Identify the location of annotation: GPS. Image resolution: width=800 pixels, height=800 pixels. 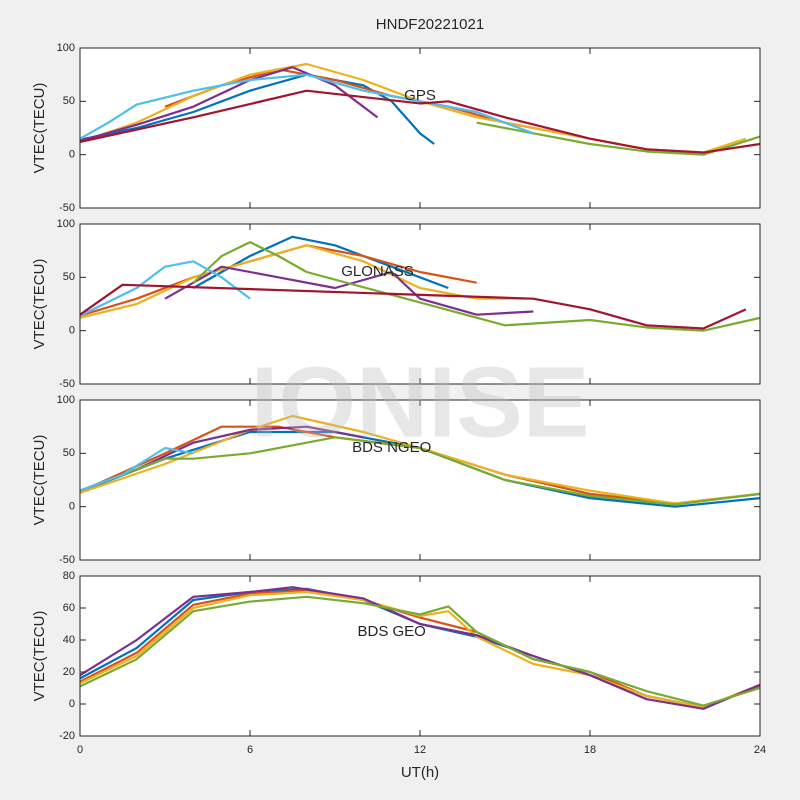
(420, 95).